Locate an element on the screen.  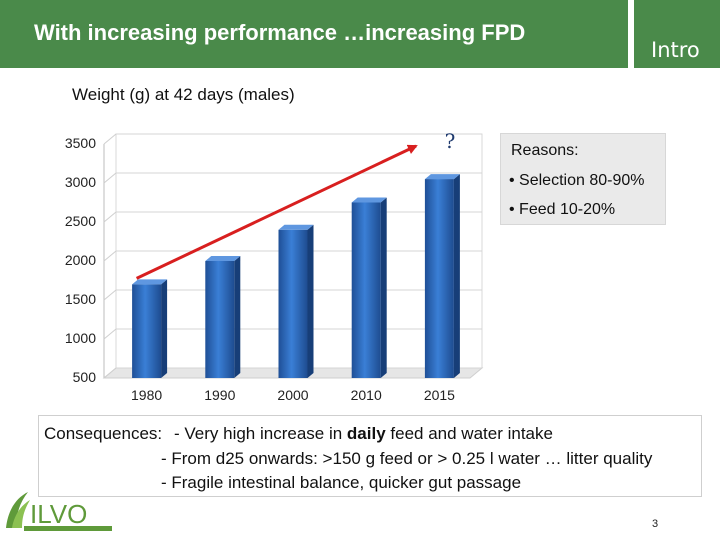
logo-text: ILVO is located at coordinates (58, 514).